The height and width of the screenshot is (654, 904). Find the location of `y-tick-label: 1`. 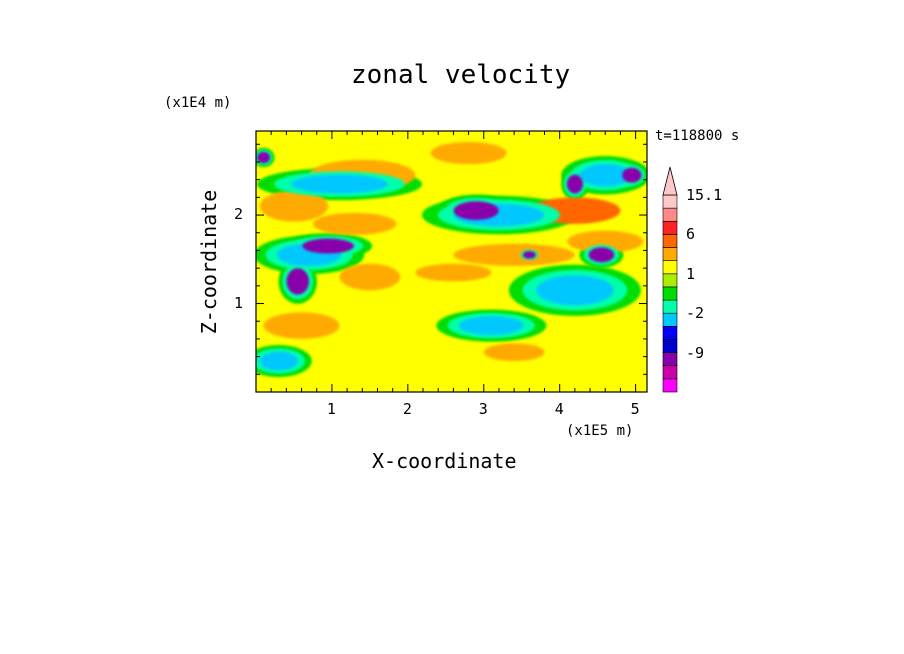

y-tick-label: 1 is located at coordinates (239, 302).